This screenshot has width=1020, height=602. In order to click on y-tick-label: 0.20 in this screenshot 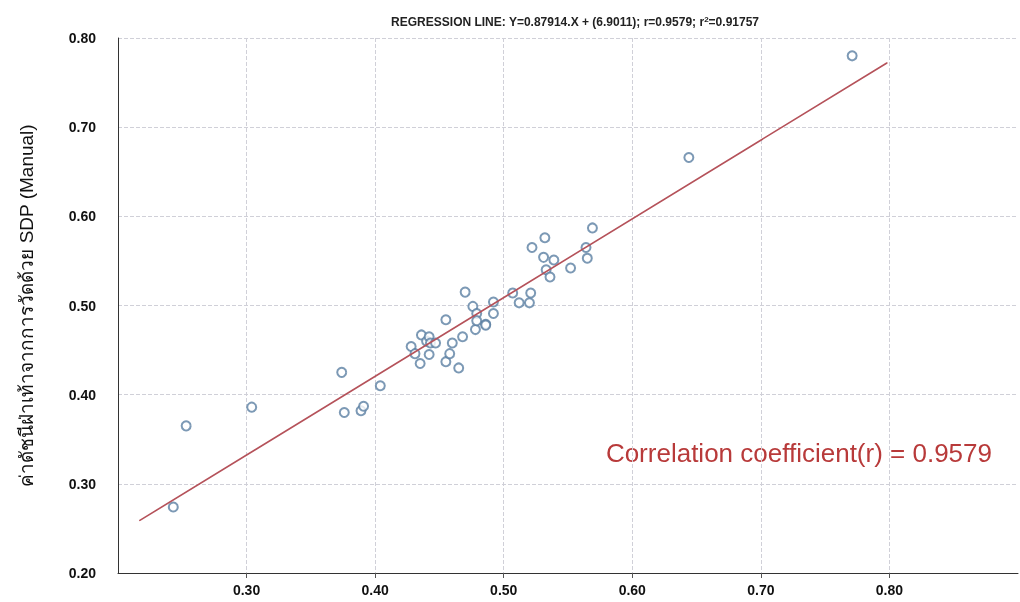, I will do `click(82, 573)`.